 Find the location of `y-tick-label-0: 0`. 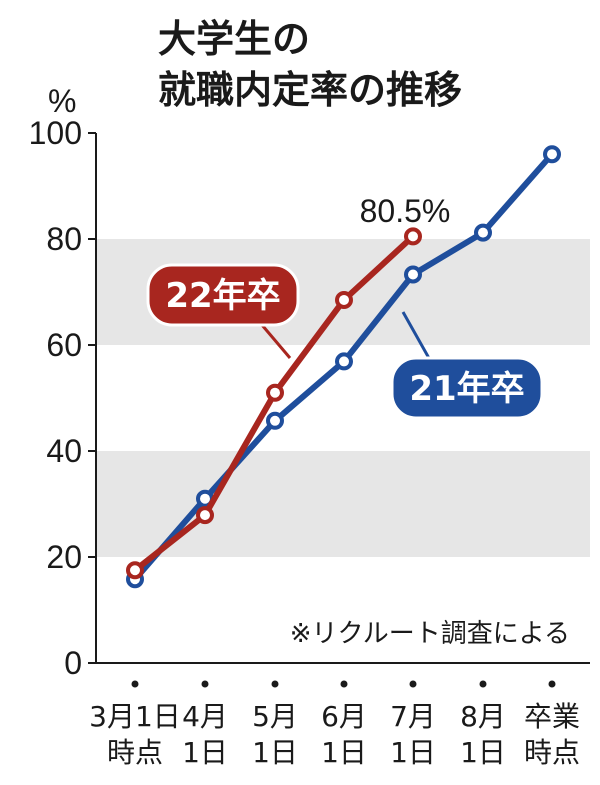

y-tick-label-0: 0 is located at coordinates (73, 663).